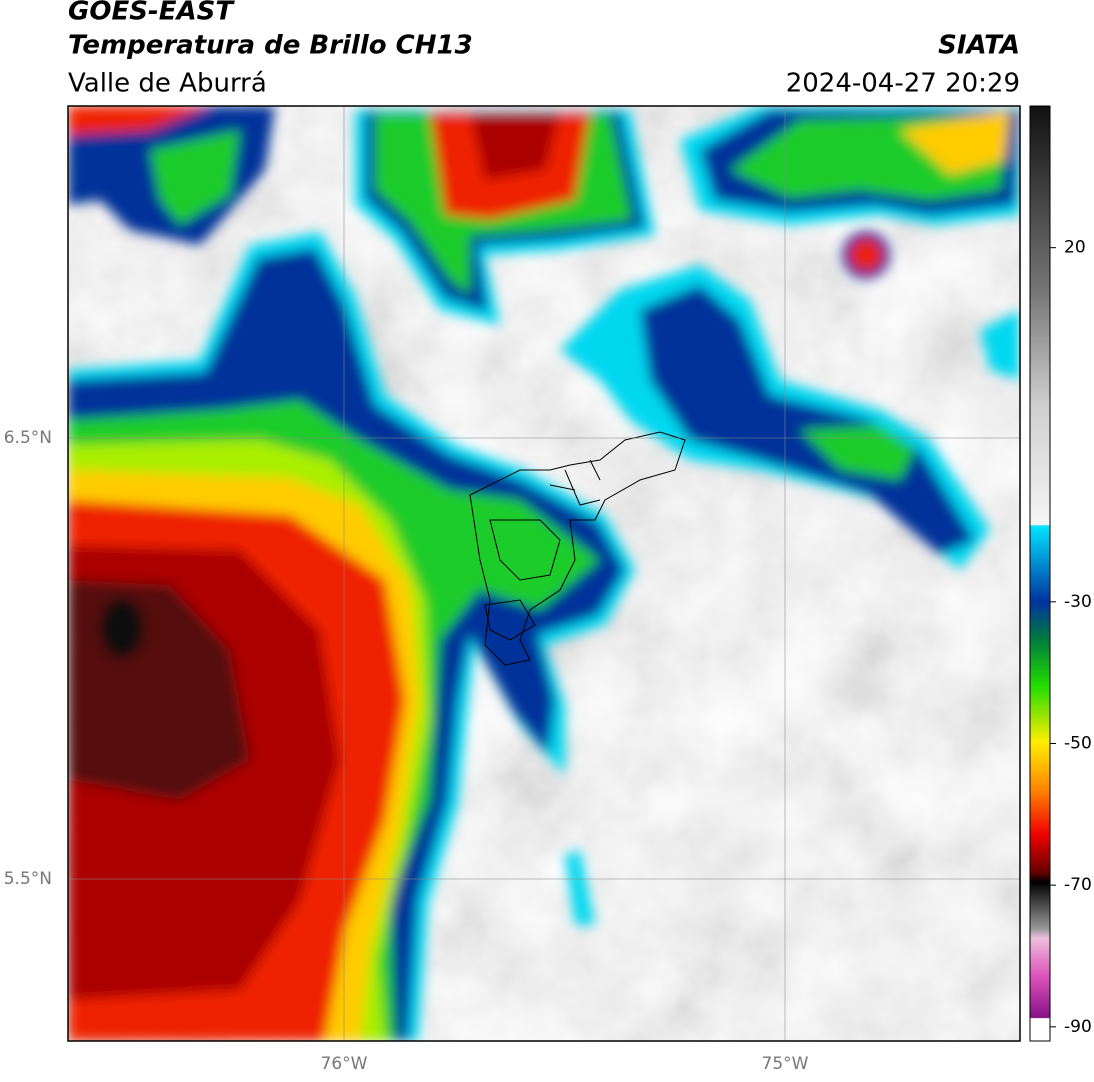  I want to click on colorbar-tick-label: -30, so click(1078, 602).